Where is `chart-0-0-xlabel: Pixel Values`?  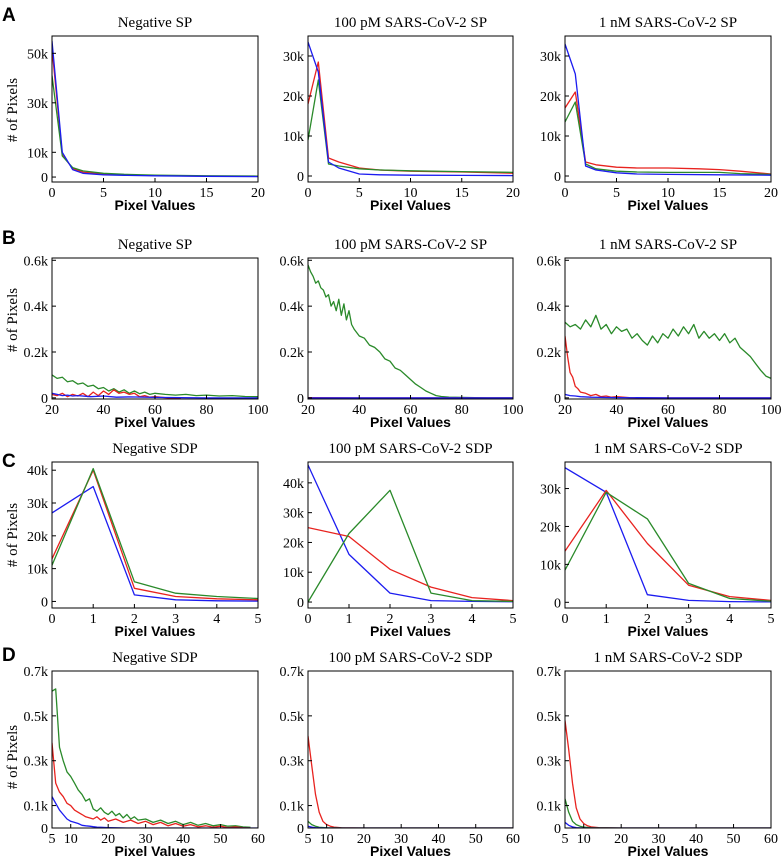 chart-0-0-xlabel: Pixel Values is located at coordinates (155, 205).